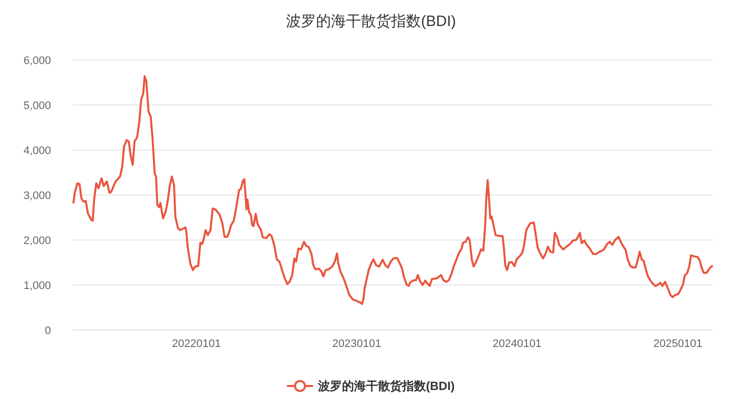  Describe the element at coordinates (386, 386) in the screenshot. I see `legend-label: 波罗的海干散货指数(BDI)` at that location.